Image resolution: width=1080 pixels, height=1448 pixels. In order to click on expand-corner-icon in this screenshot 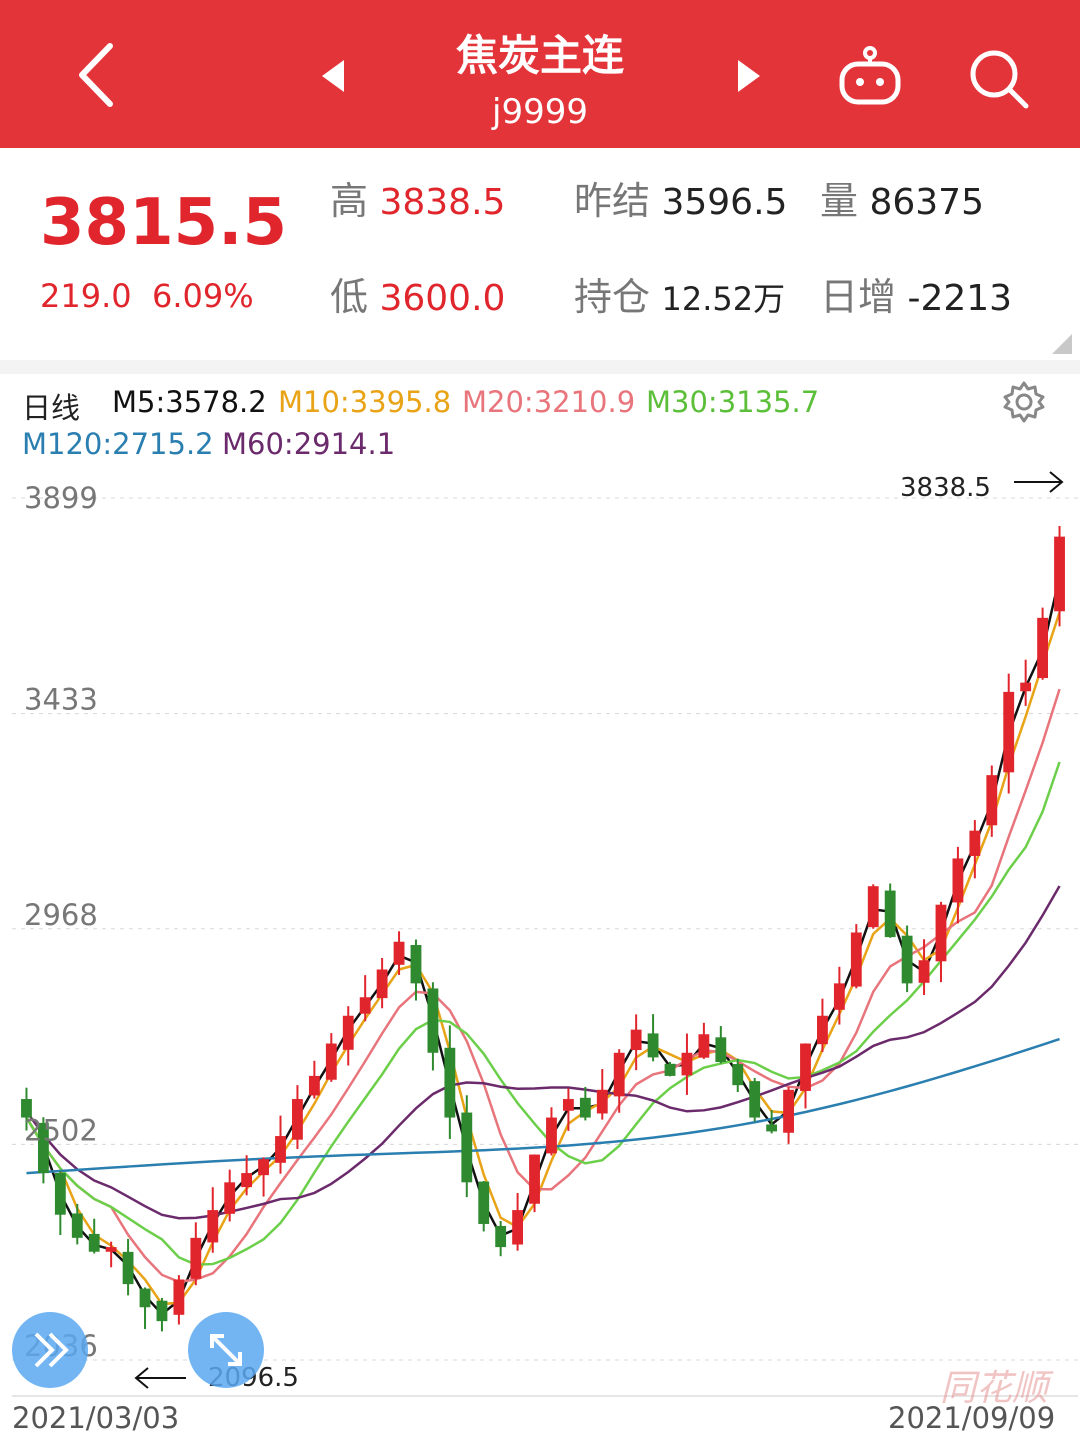, I will do `click(1062, 344)`.